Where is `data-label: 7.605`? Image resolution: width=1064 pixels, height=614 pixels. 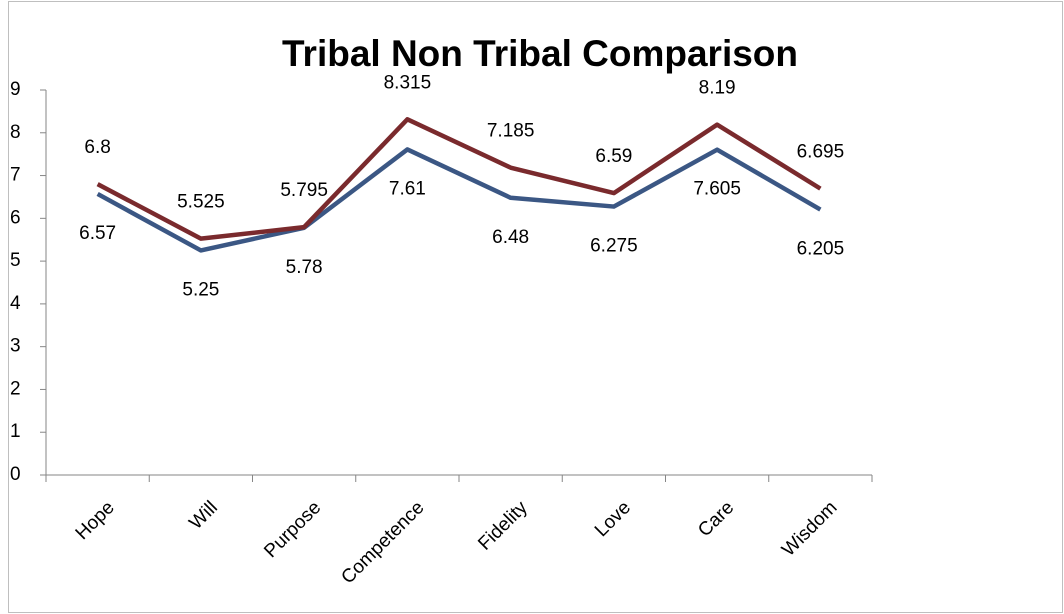 data-label: 7.605 is located at coordinates (717, 189).